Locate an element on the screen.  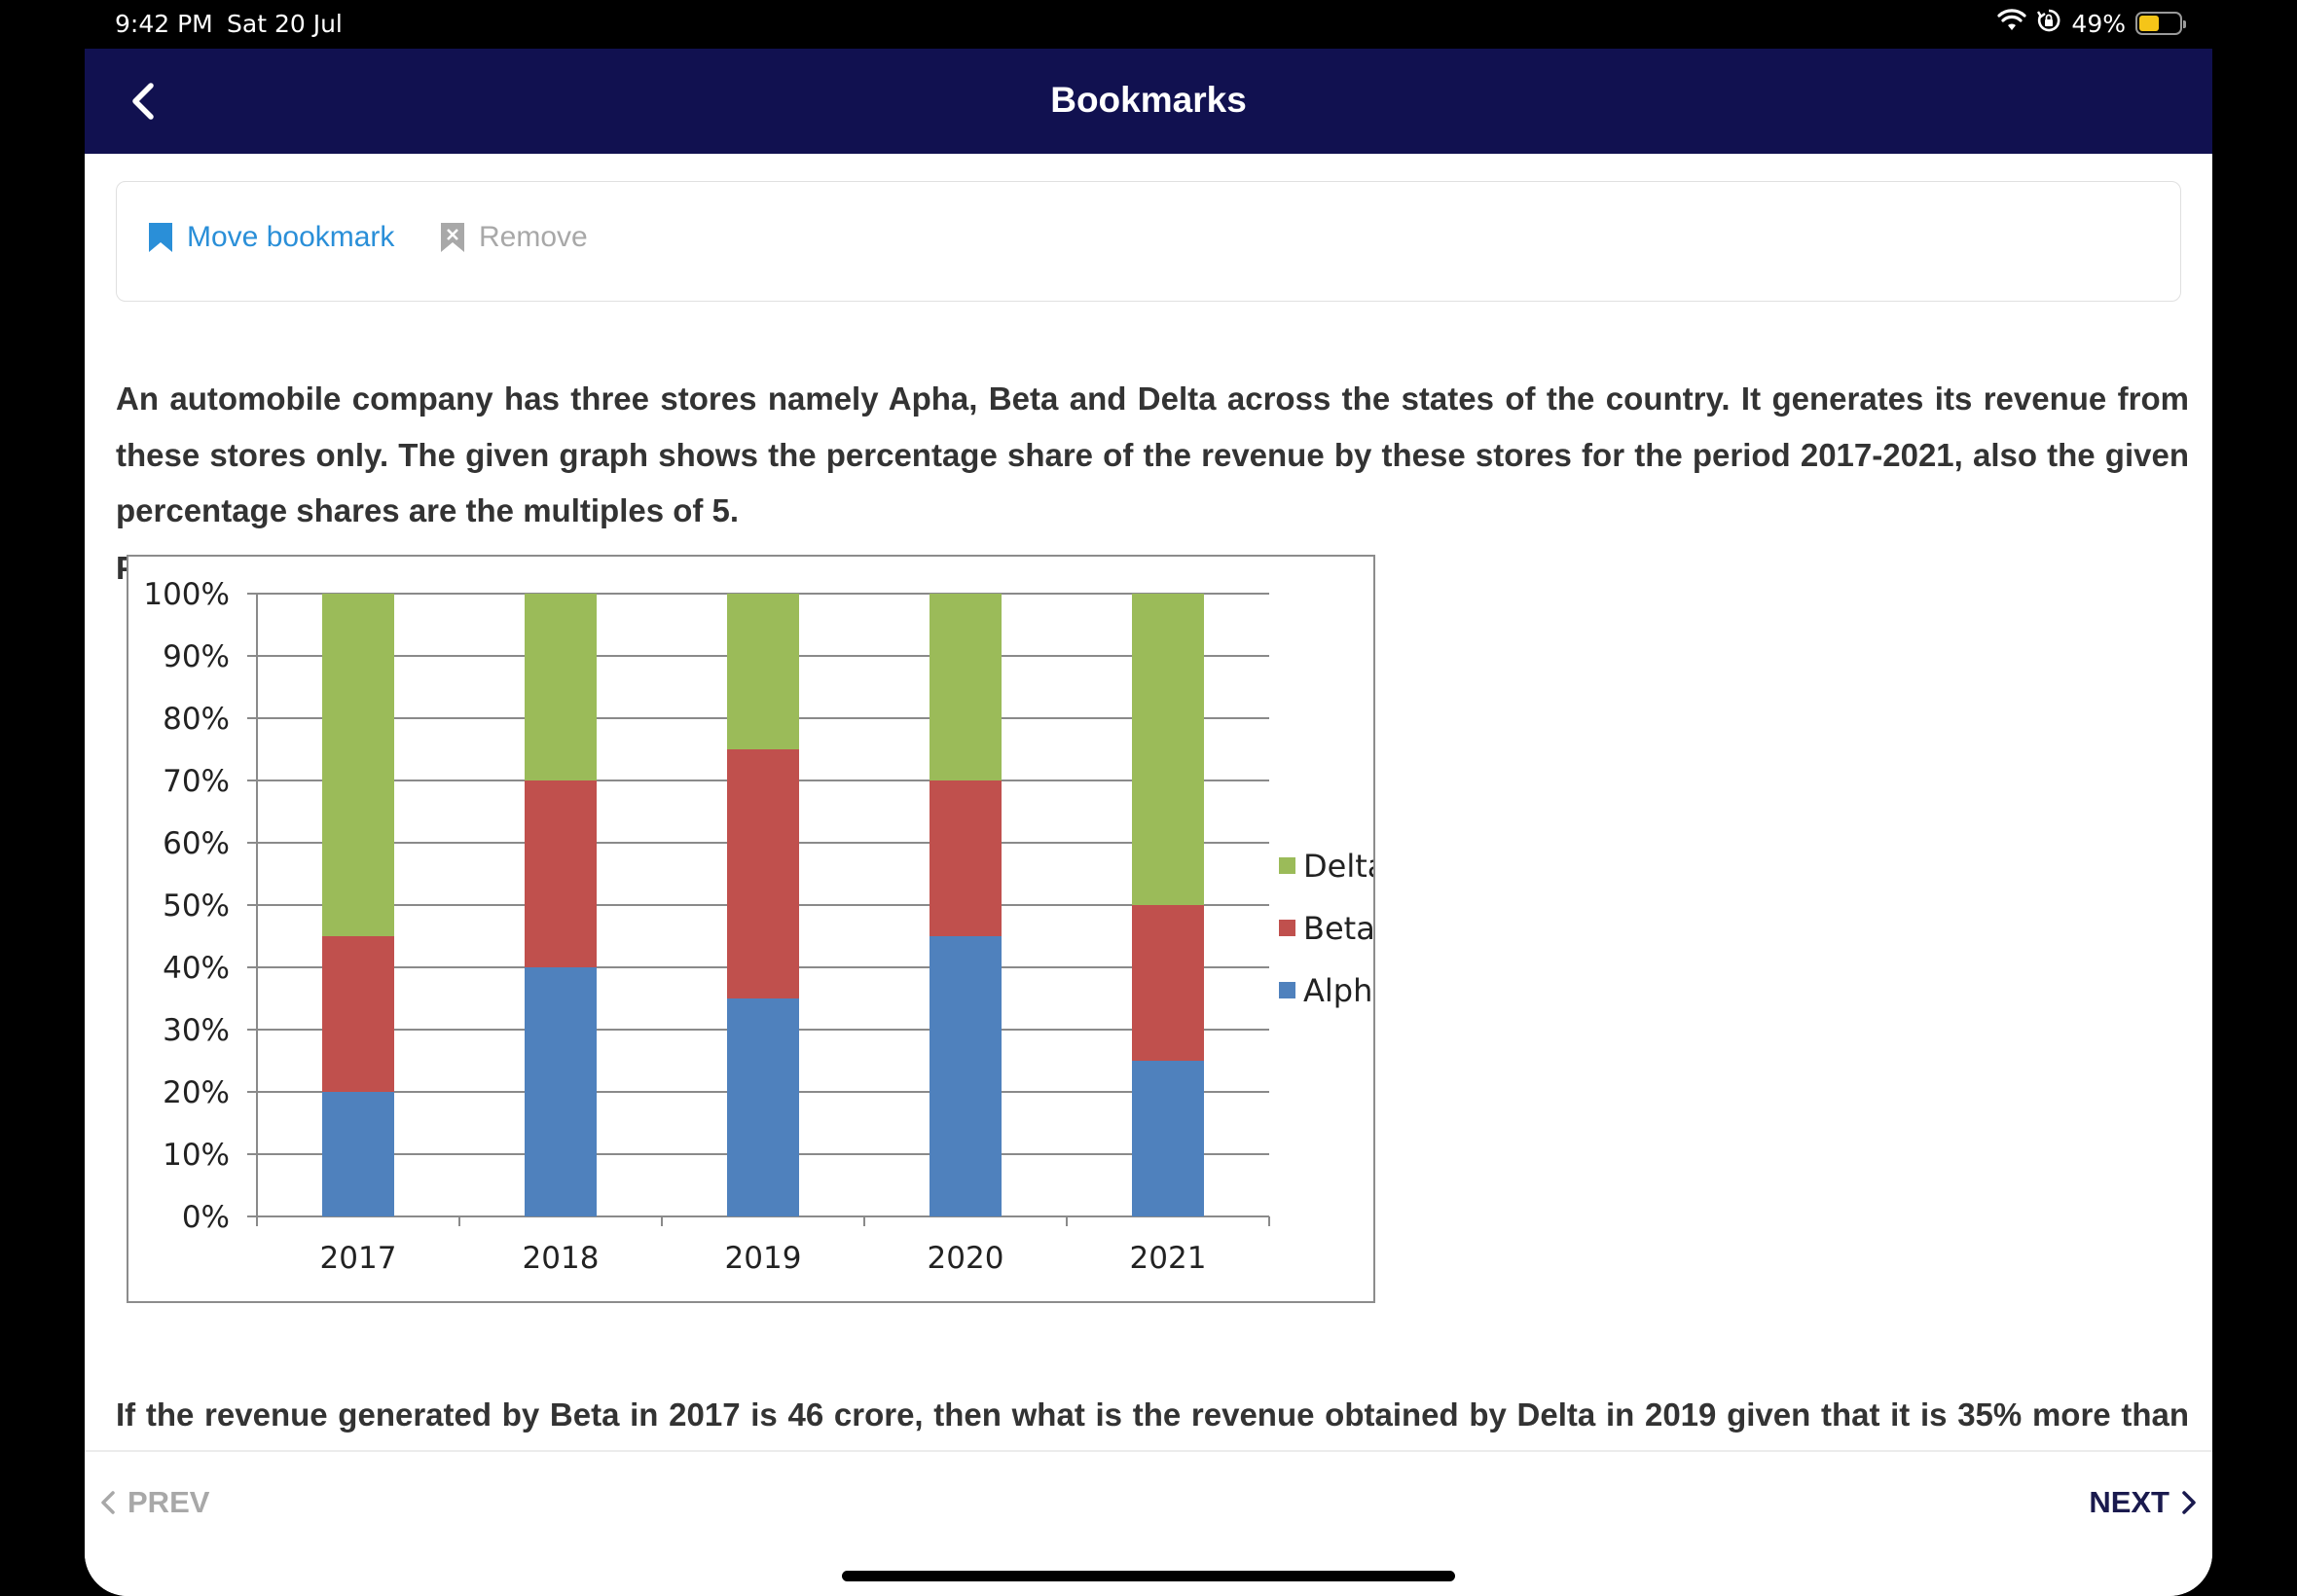
x-tick-label: 2021 is located at coordinates (1169, 1258).